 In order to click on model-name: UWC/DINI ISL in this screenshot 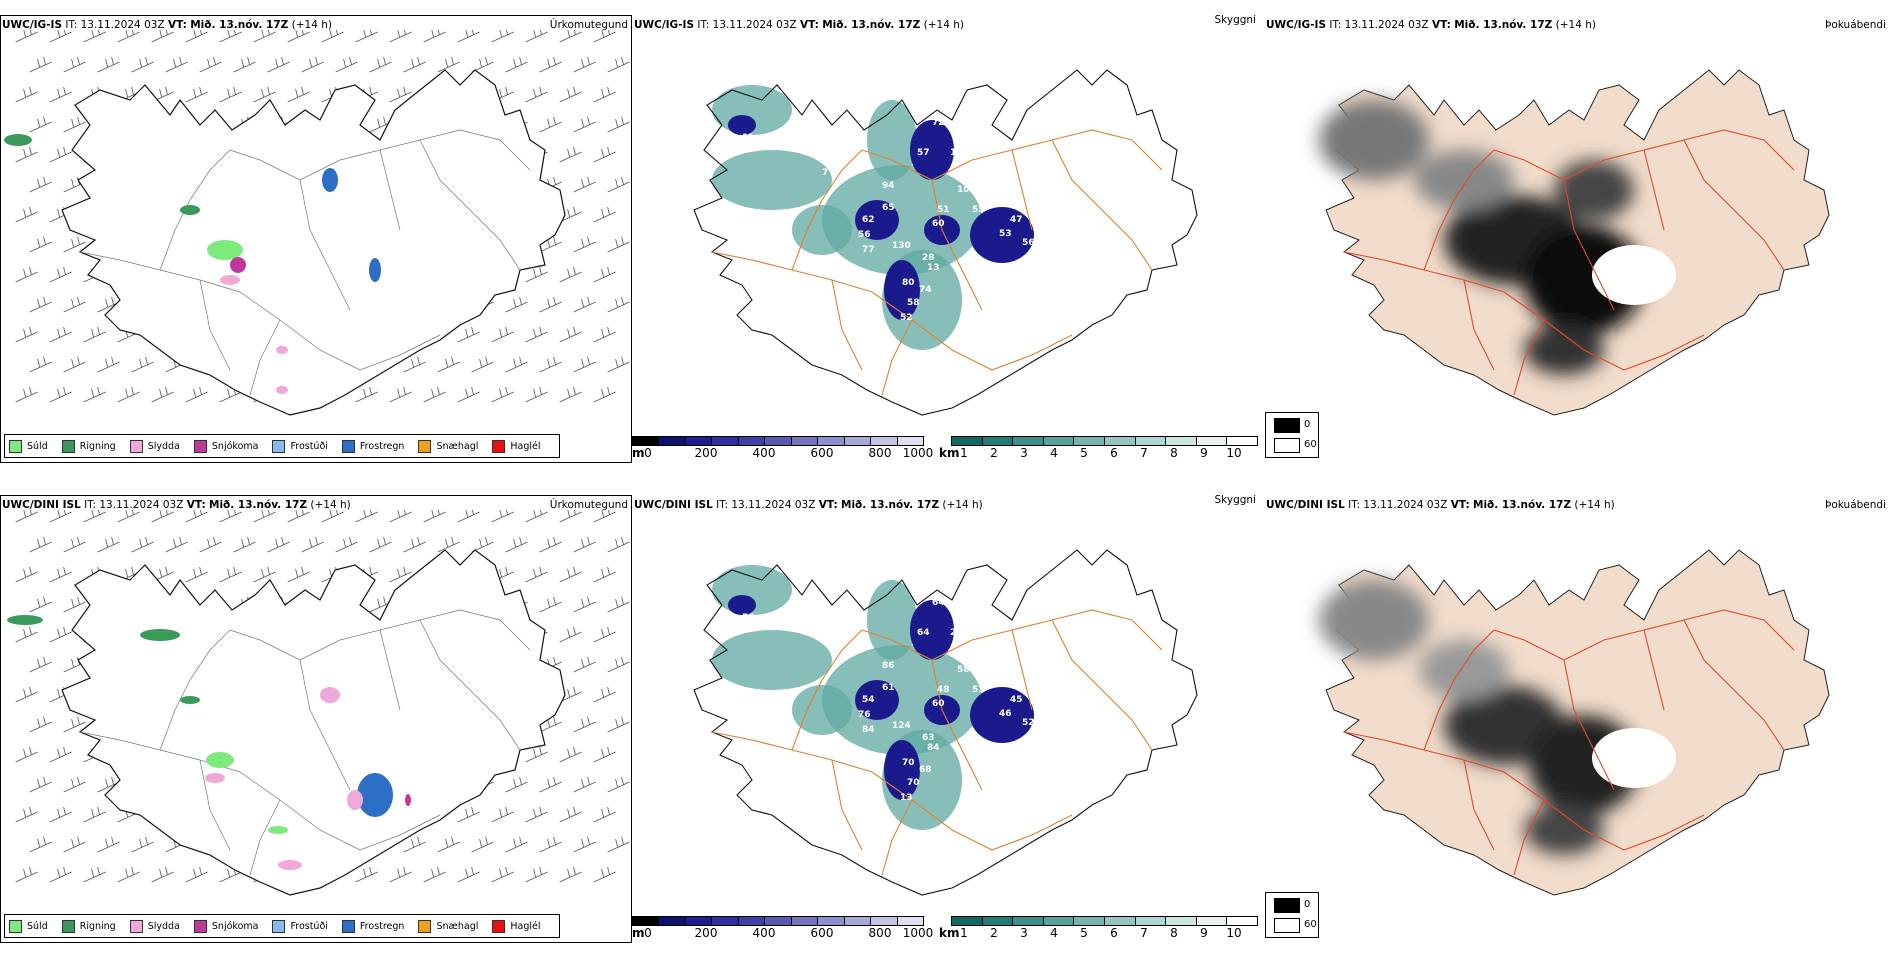, I will do `click(41, 505)`.